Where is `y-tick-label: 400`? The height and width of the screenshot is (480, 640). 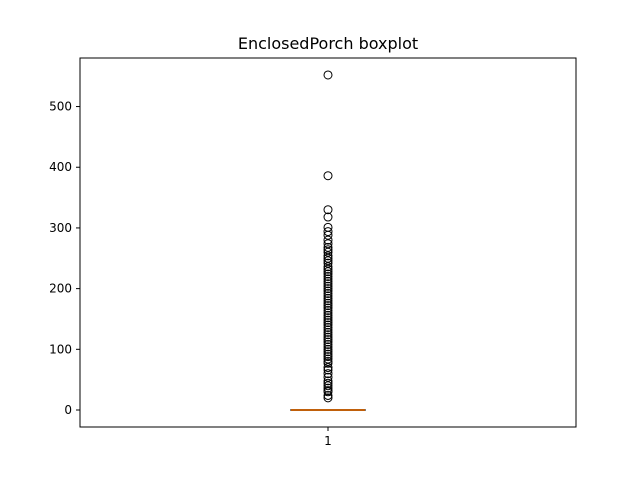 y-tick-label: 400 is located at coordinates (60, 167).